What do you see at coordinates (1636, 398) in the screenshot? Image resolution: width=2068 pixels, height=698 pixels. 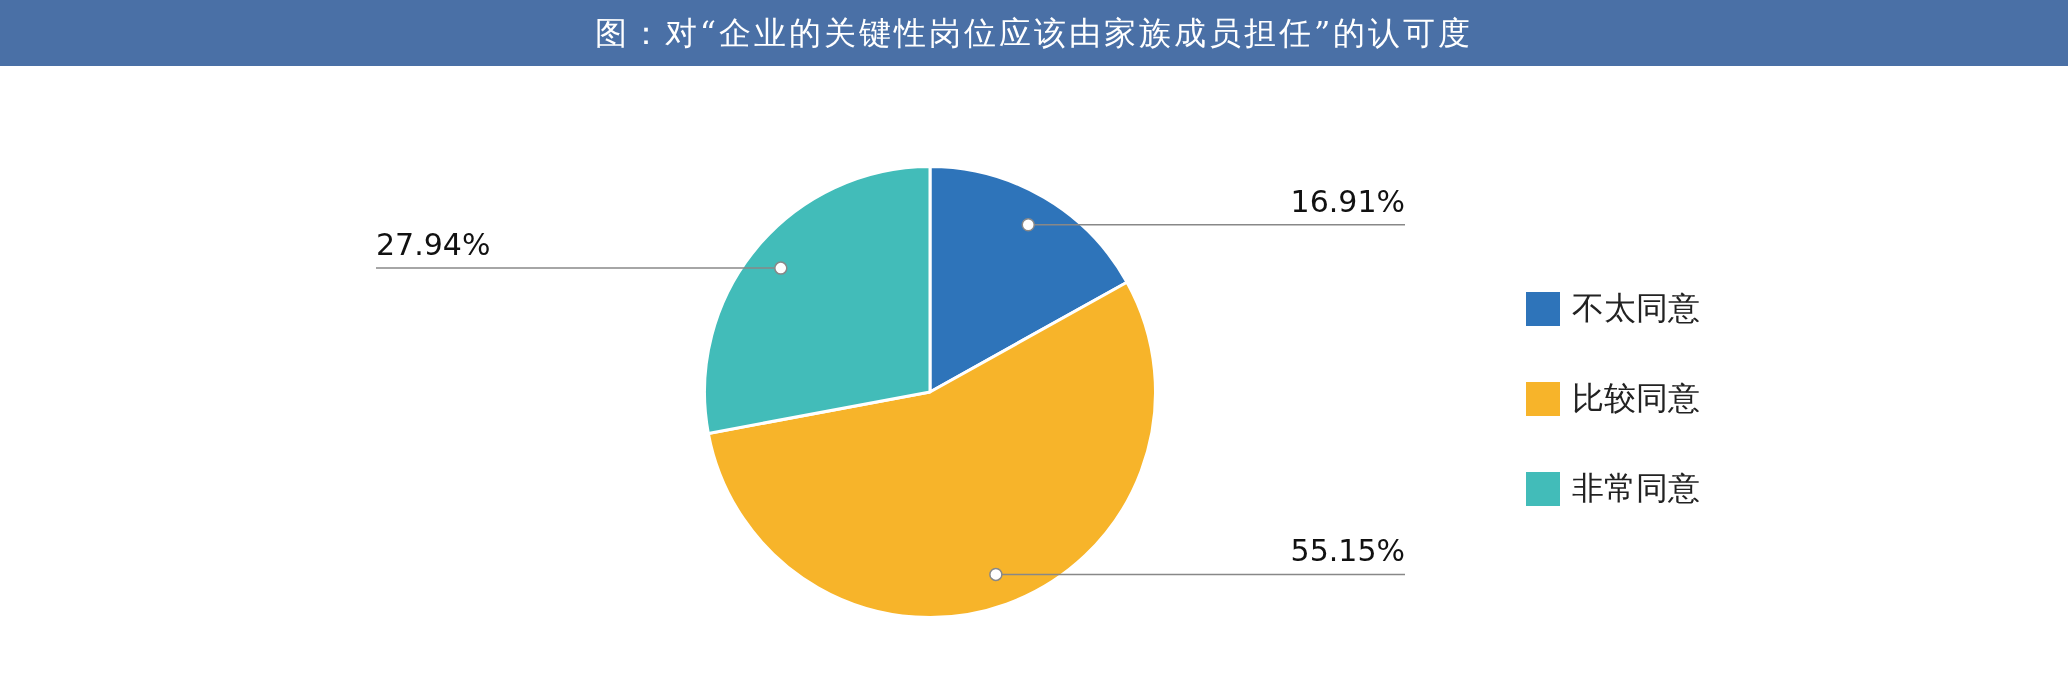 I see `legend-label: 比较同意` at bounding box center [1636, 398].